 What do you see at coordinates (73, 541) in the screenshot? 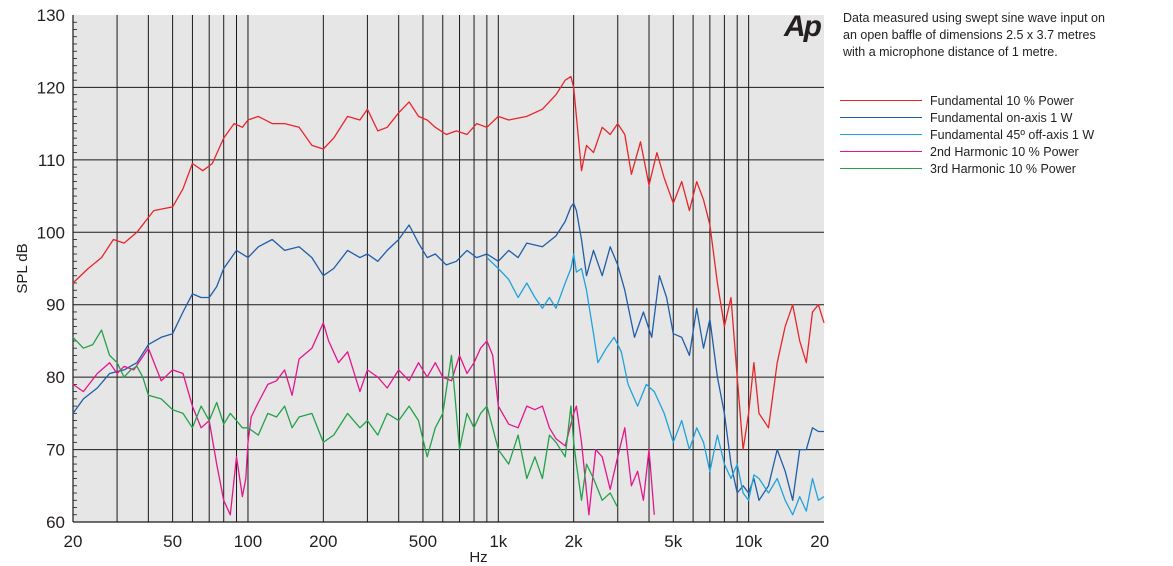
I see `x-tick-label: 20` at bounding box center [73, 541].